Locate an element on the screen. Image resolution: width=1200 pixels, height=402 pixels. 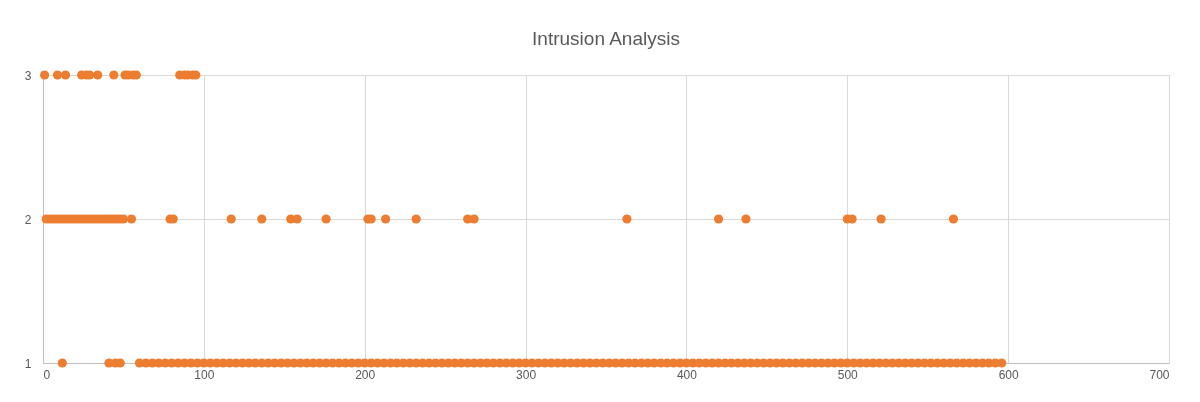
x-tick-label: 0 is located at coordinates (47, 374).